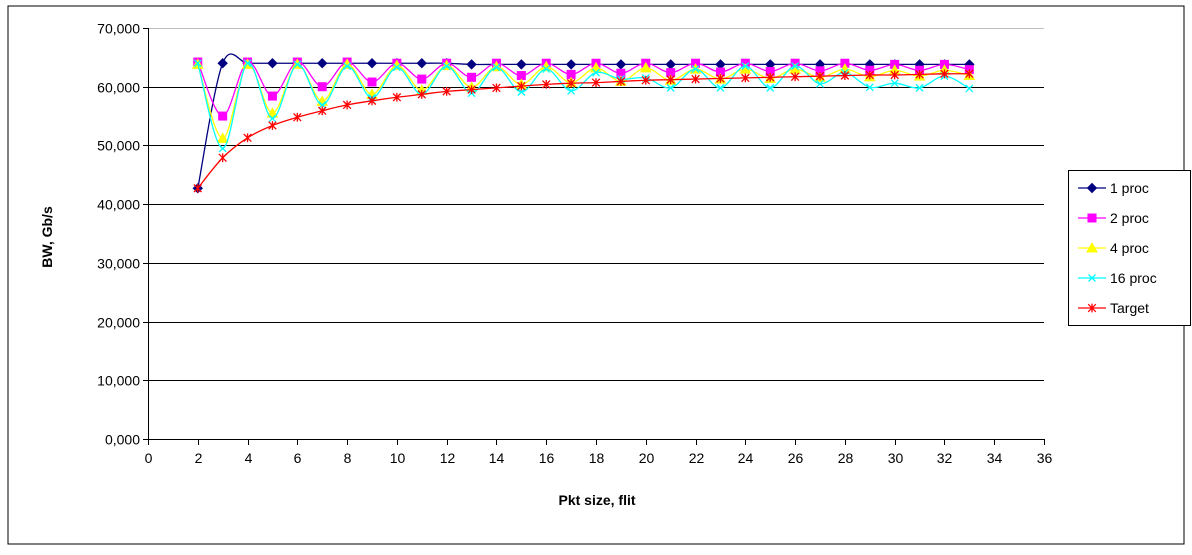  Describe the element at coordinates (597, 458) in the screenshot. I see `x-tick-label: 18` at that location.